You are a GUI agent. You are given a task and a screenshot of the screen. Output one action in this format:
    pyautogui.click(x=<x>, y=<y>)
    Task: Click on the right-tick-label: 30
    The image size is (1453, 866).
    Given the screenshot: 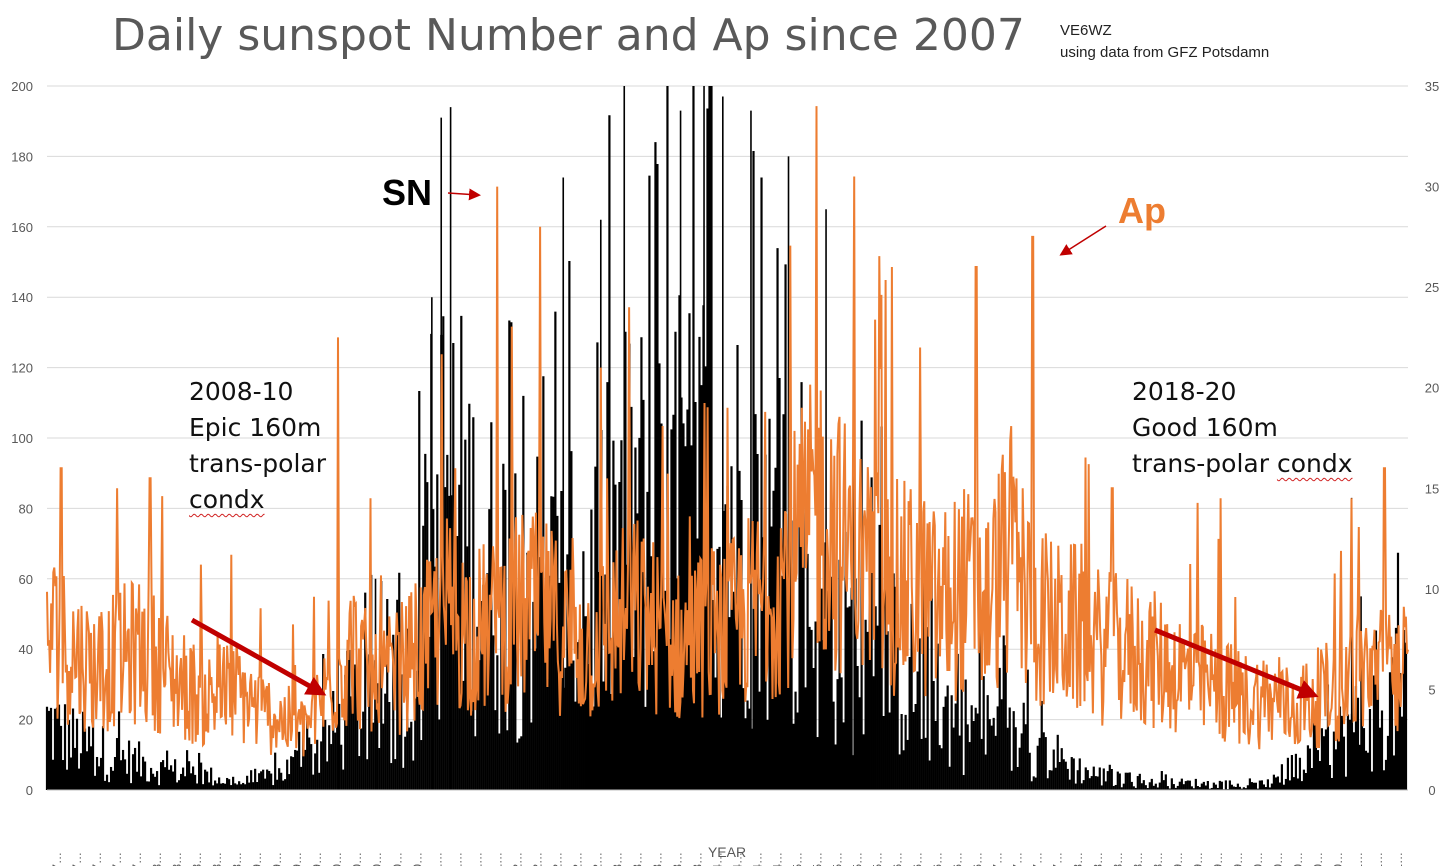 What is the action you would take?
    pyautogui.click(x=1432, y=187)
    